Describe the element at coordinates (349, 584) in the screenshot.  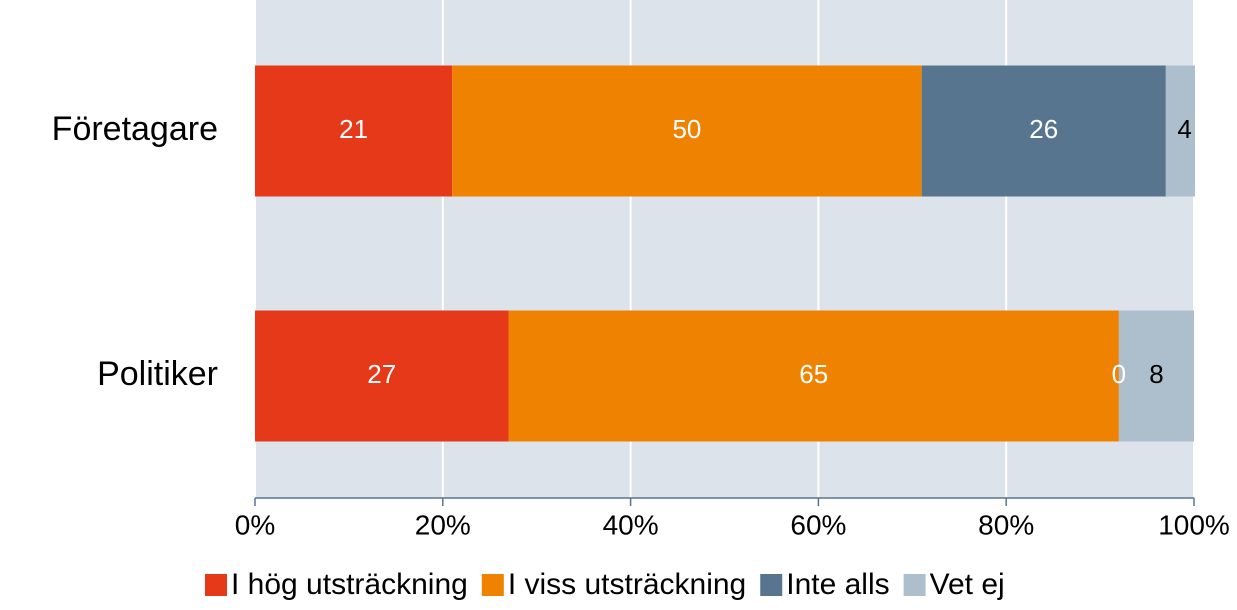
I see `legend-label: I hög utsträckning` at that location.